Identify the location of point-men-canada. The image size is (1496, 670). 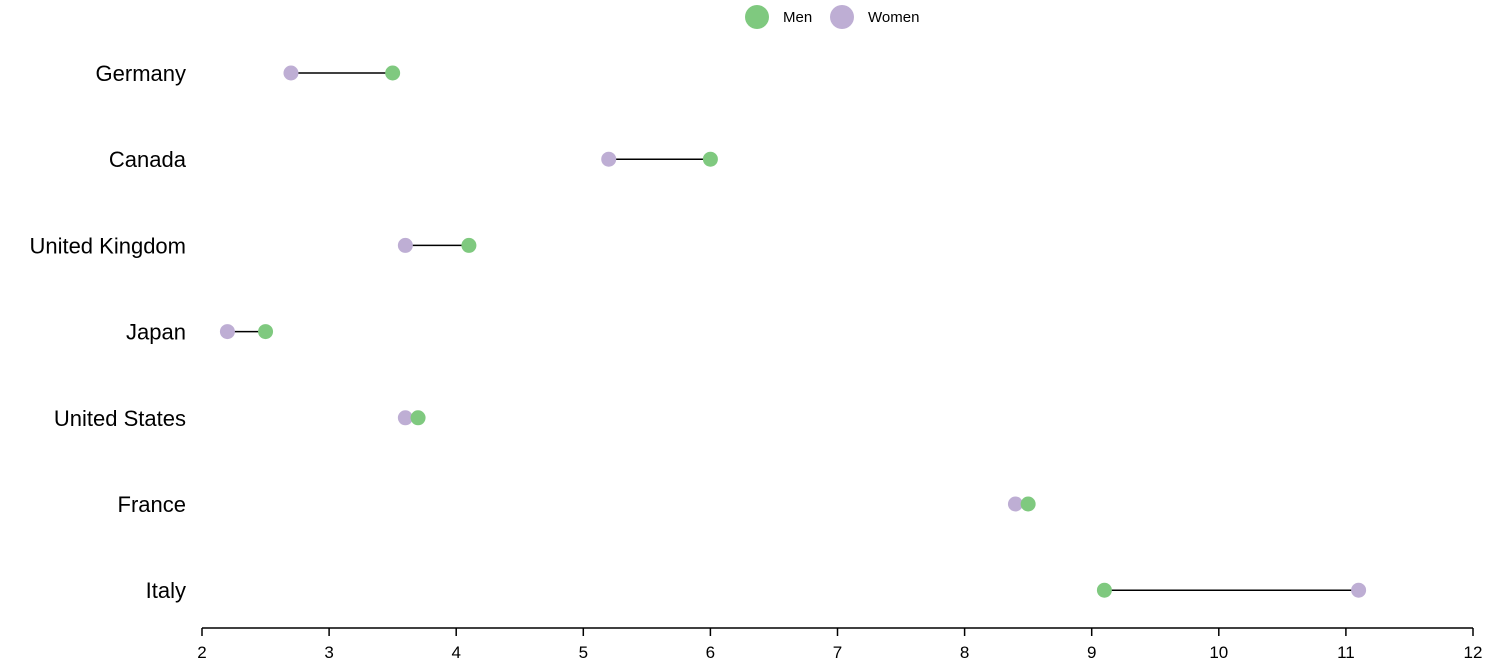
(710, 159).